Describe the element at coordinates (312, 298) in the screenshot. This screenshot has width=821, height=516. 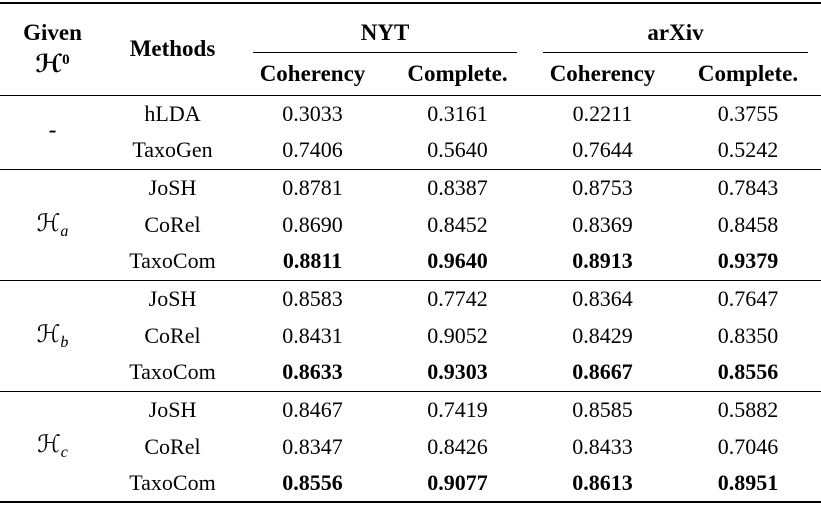
I see `score-cell: 0.8583` at that location.